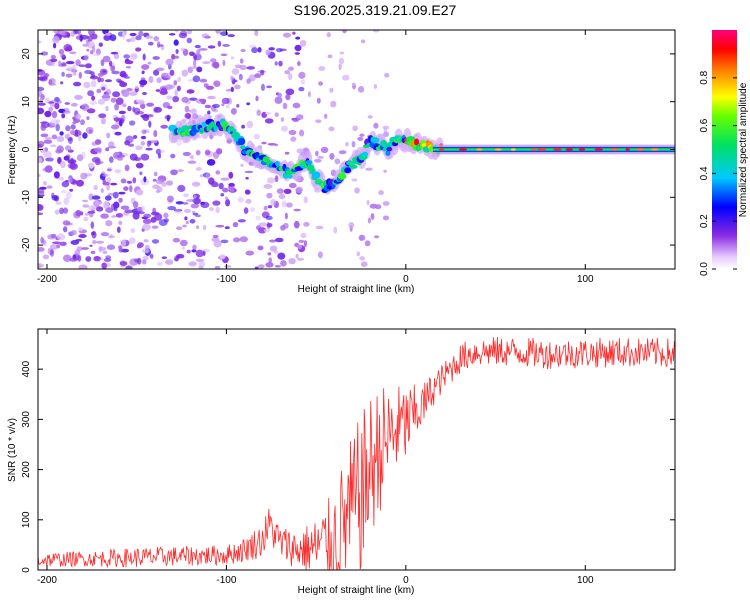  I want to click on spectrogram-ytick-label: 0, so click(26, 149).